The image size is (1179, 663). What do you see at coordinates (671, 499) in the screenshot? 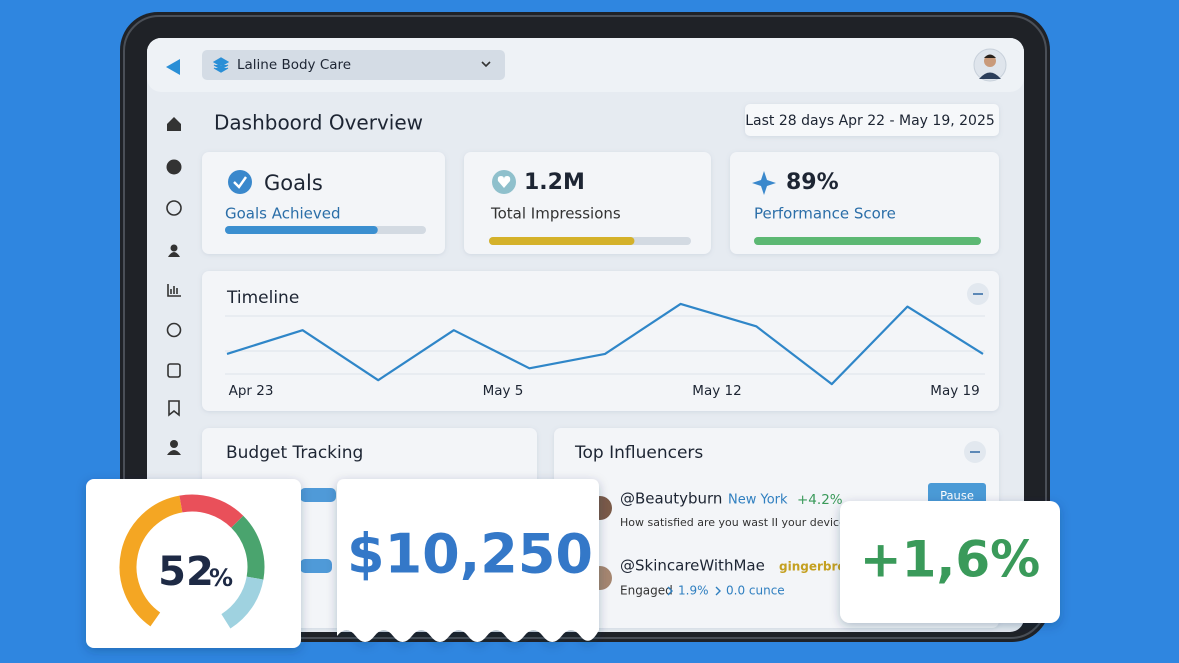
I see `influencer-handle: @Beautyburn` at bounding box center [671, 499].